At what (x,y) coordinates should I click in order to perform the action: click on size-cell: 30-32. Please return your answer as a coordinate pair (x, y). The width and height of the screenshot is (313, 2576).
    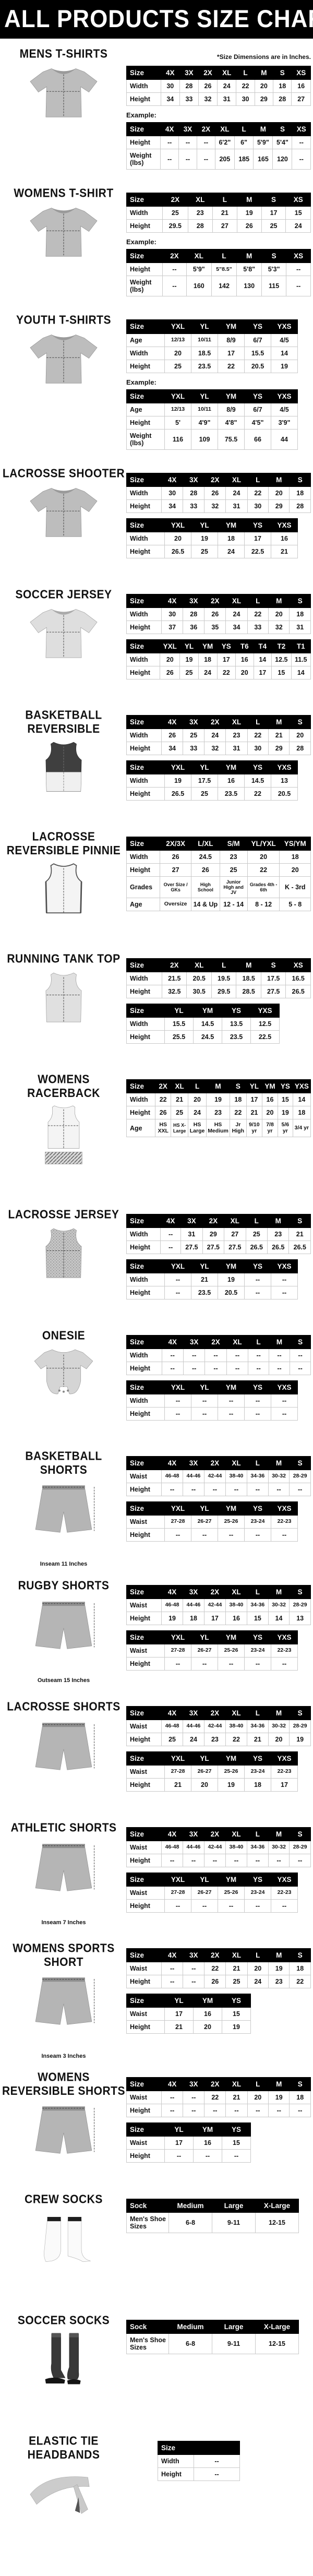
    Looking at the image, I should click on (279, 1726).